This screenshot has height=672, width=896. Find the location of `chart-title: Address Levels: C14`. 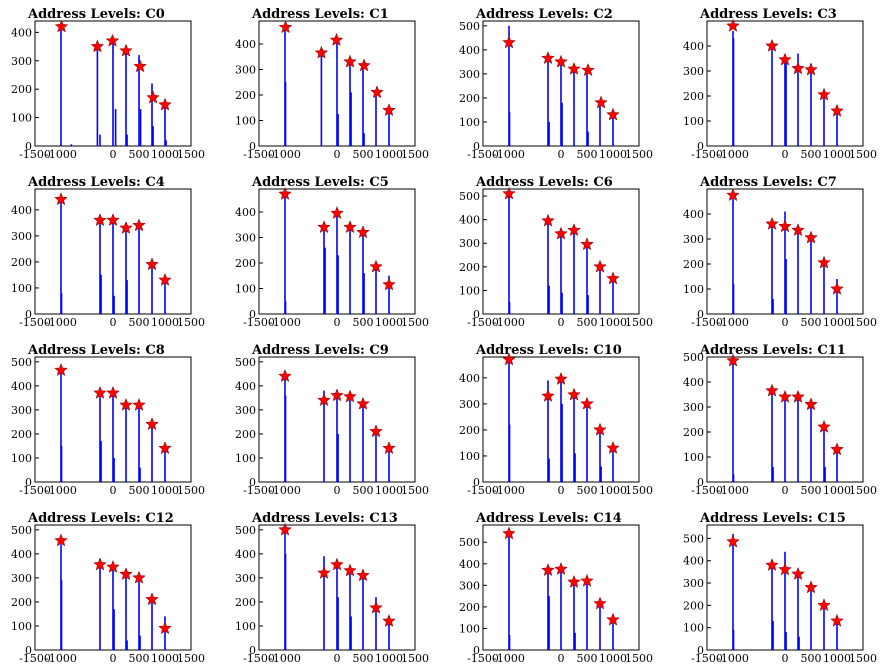

chart-title: Address Levels: C14 is located at coordinates (548, 518).